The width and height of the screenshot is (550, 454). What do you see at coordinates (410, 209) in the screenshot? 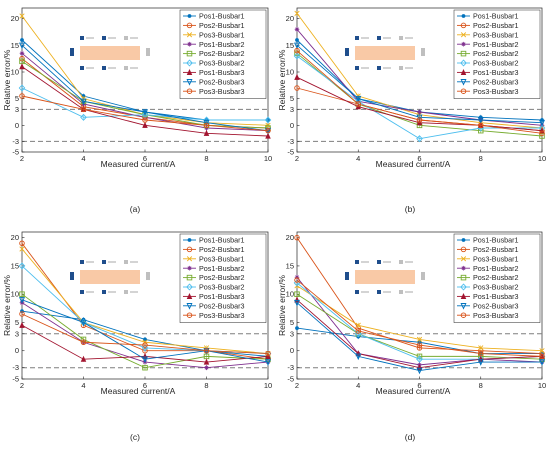
I see `panel-caption: (b)` at bounding box center [410, 209].